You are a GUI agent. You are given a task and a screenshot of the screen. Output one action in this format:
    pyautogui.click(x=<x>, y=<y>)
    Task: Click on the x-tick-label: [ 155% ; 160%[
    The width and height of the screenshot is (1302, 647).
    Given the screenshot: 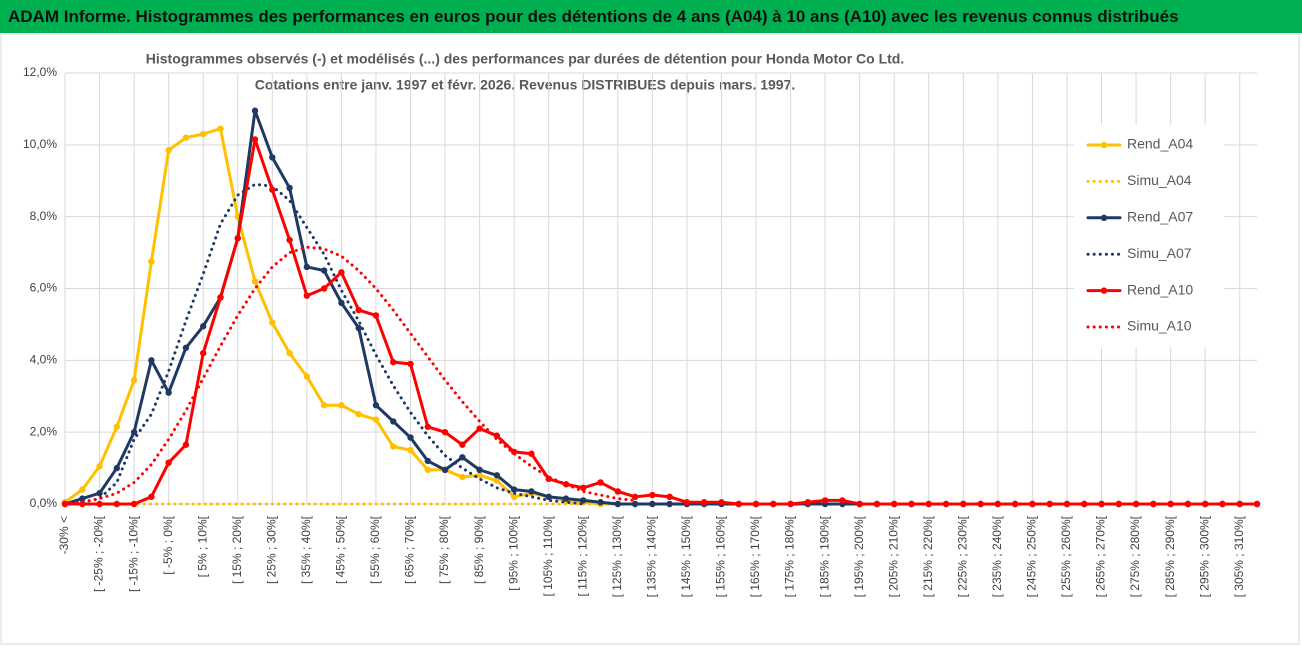 What is the action you would take?
    pyautogui.click(x=721, y=556)
    